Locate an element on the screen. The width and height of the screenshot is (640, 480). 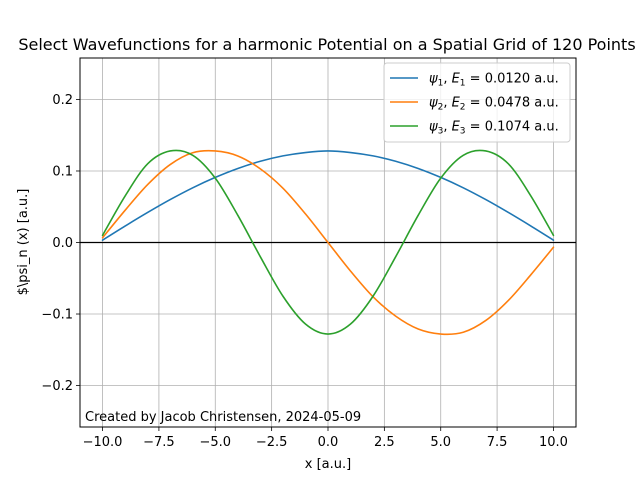
legend-box is located at coordinates (477, 102).